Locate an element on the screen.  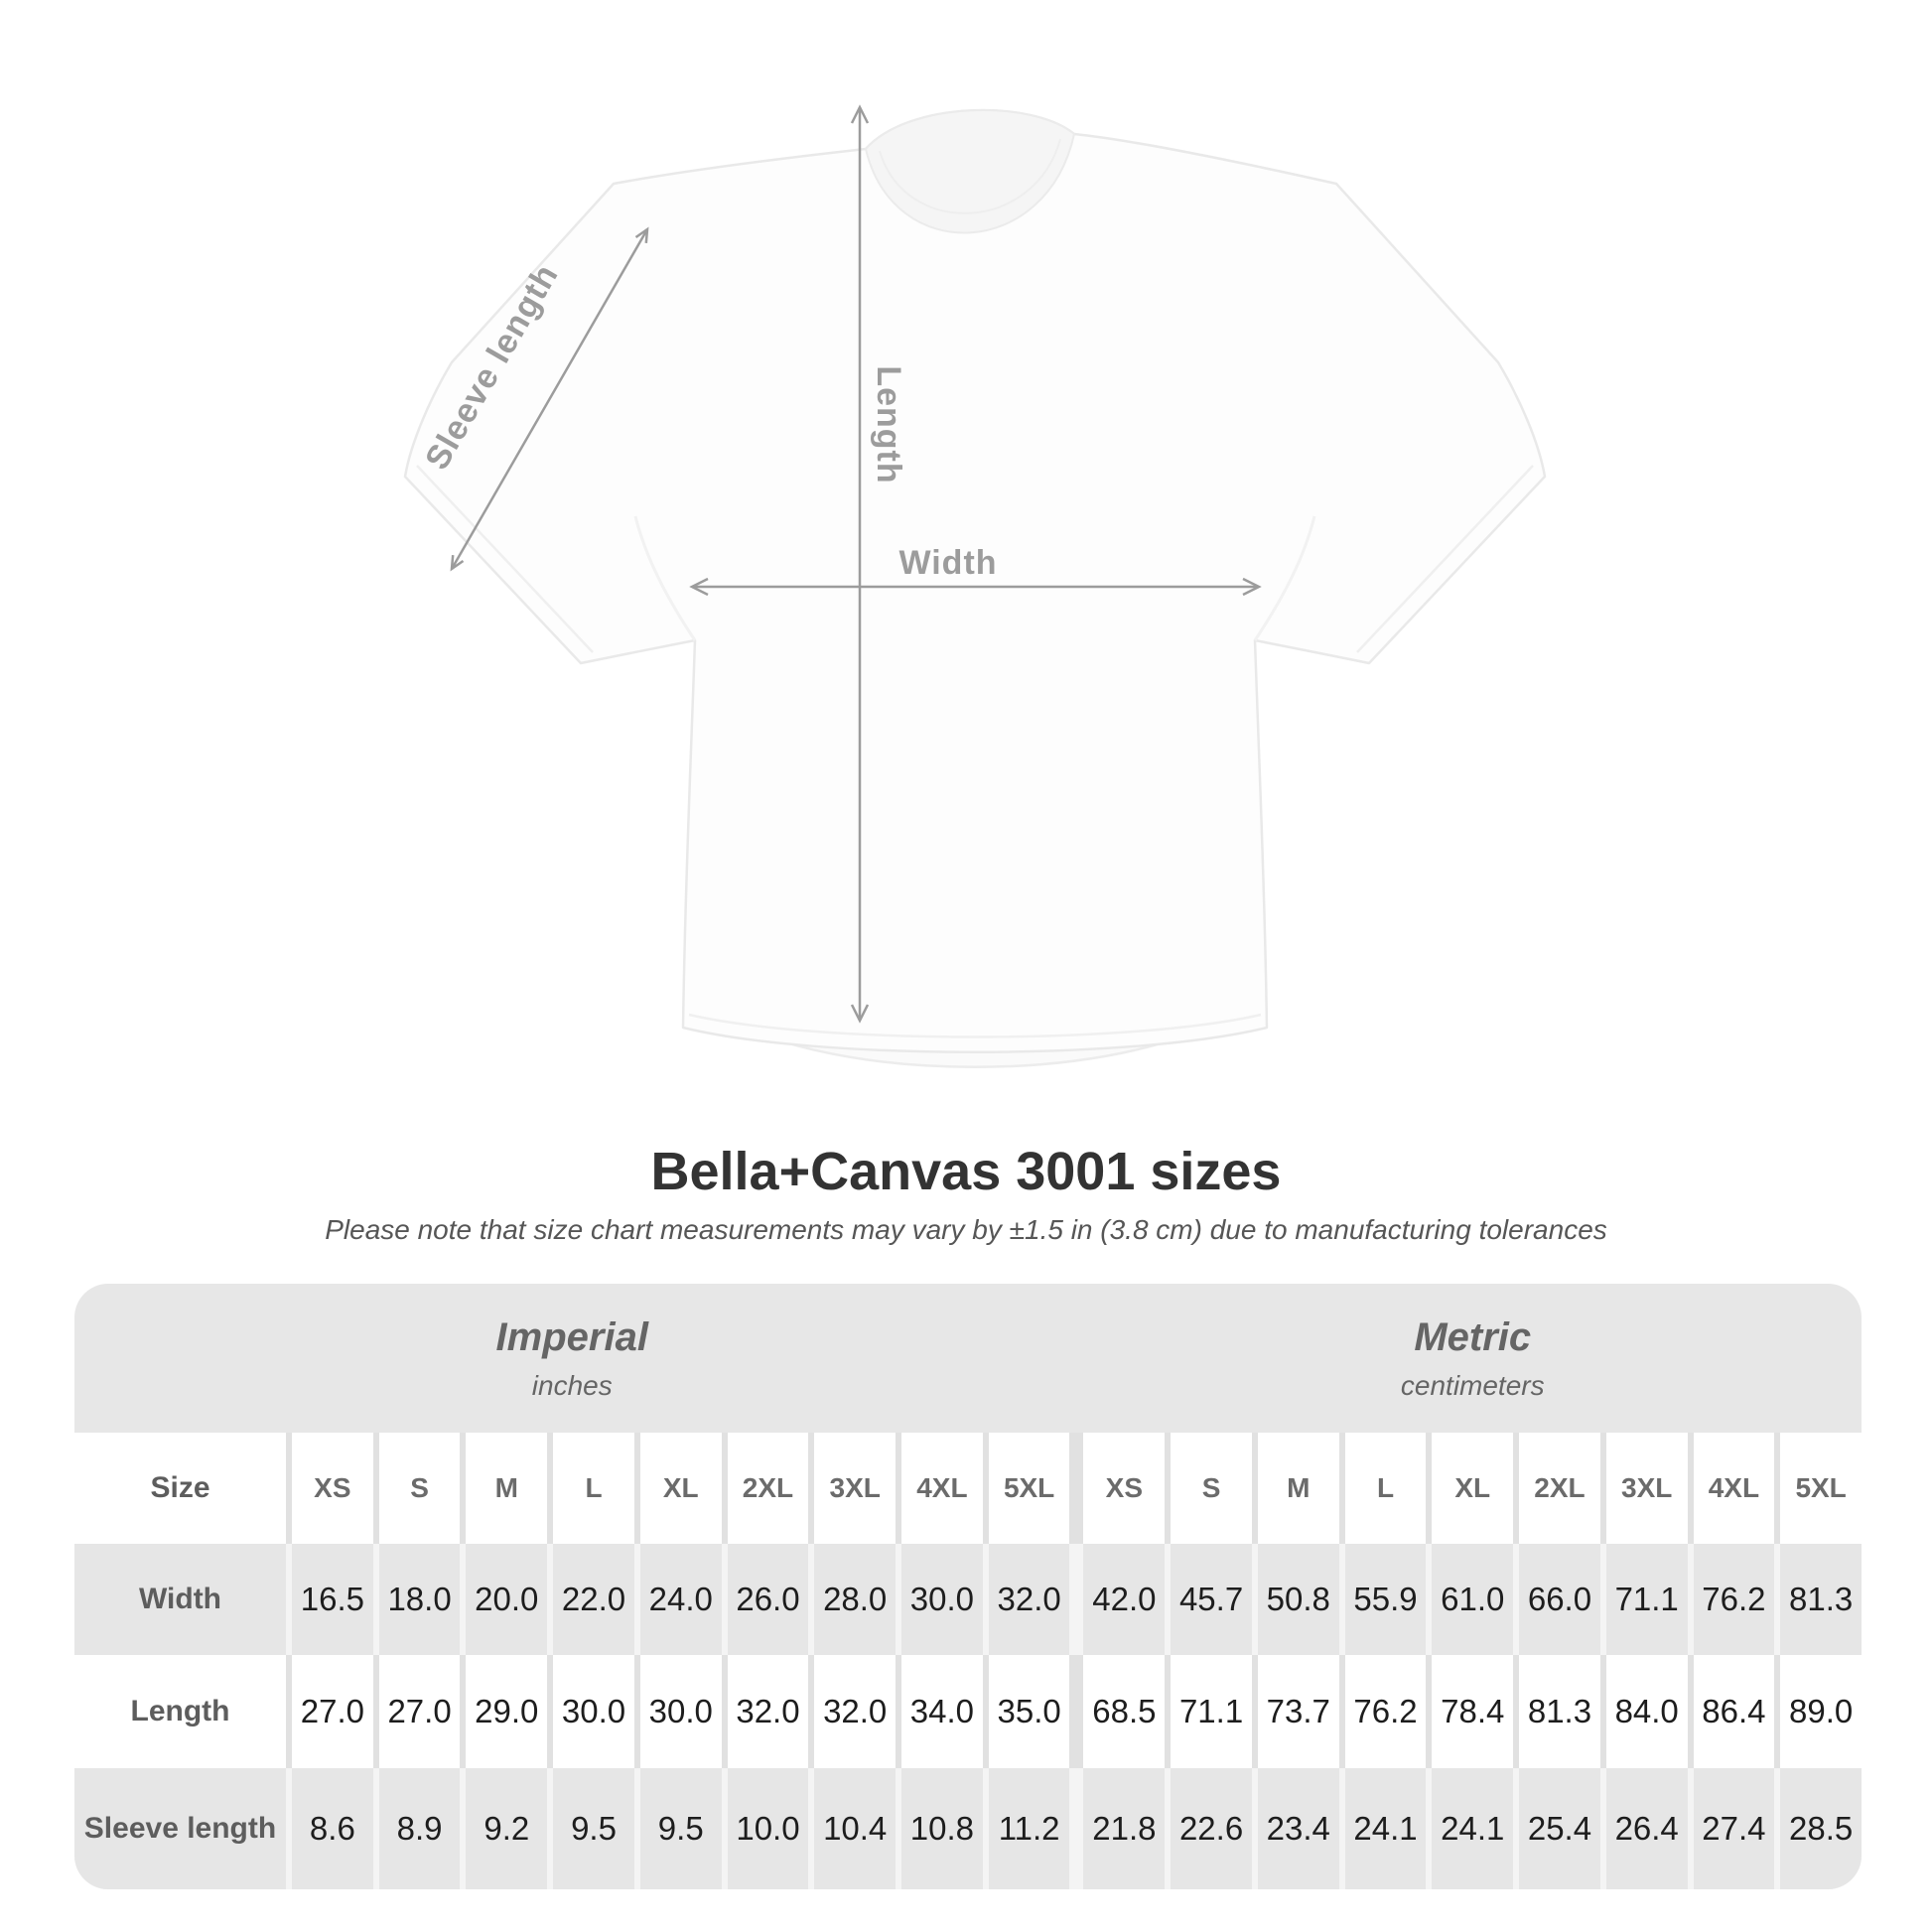
sleeve-imperial-0: 8.6 is located at coordinates (332, 1828).